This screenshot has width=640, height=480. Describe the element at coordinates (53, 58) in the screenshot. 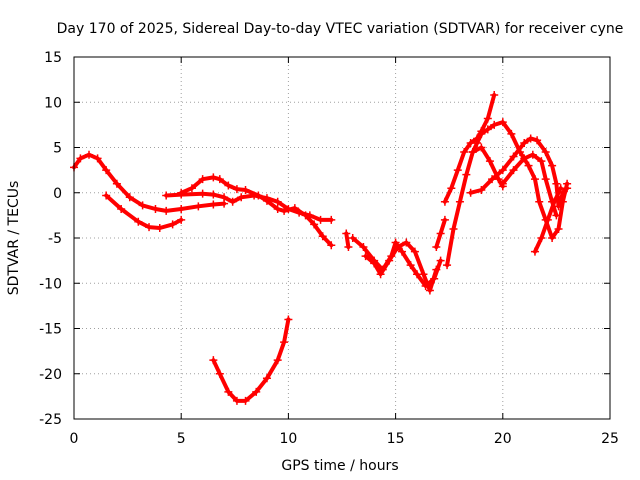

I see `y-tick-label: 15` at that location.